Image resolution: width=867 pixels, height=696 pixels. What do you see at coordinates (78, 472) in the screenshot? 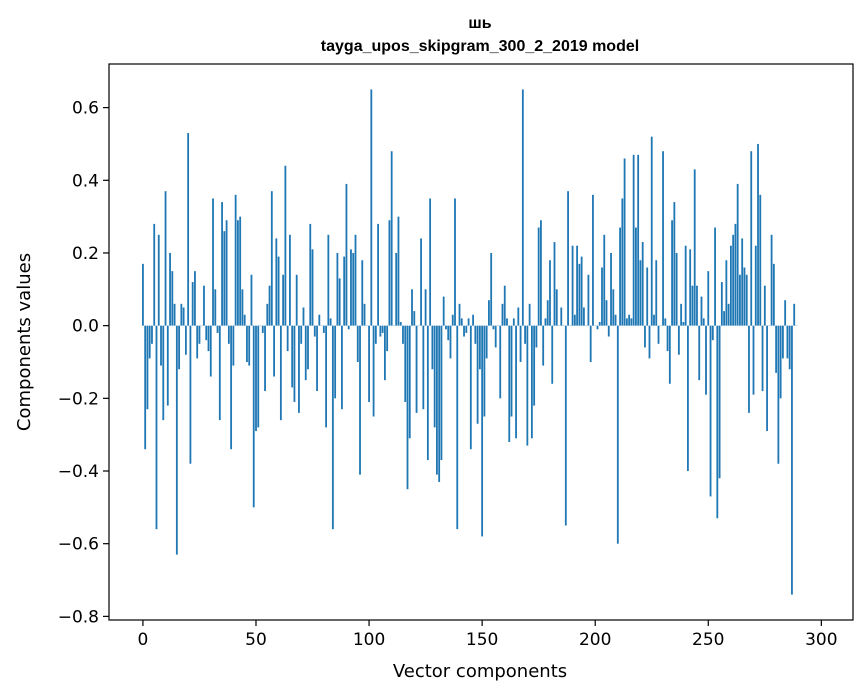
I see `y-tick-label: −0.4` at bounding box center [78, 472].